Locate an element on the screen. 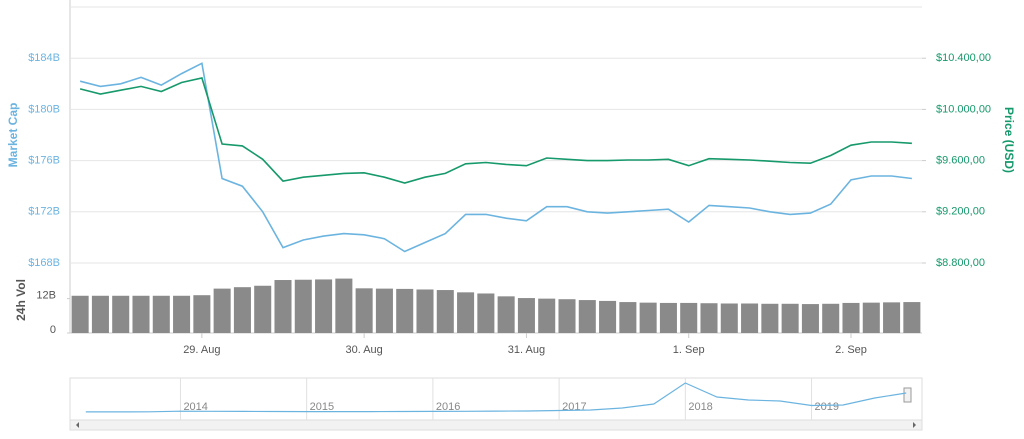 This screenshot has height=439, width=1024. y-tick-label: $176B is located at coordinates (44, 161).